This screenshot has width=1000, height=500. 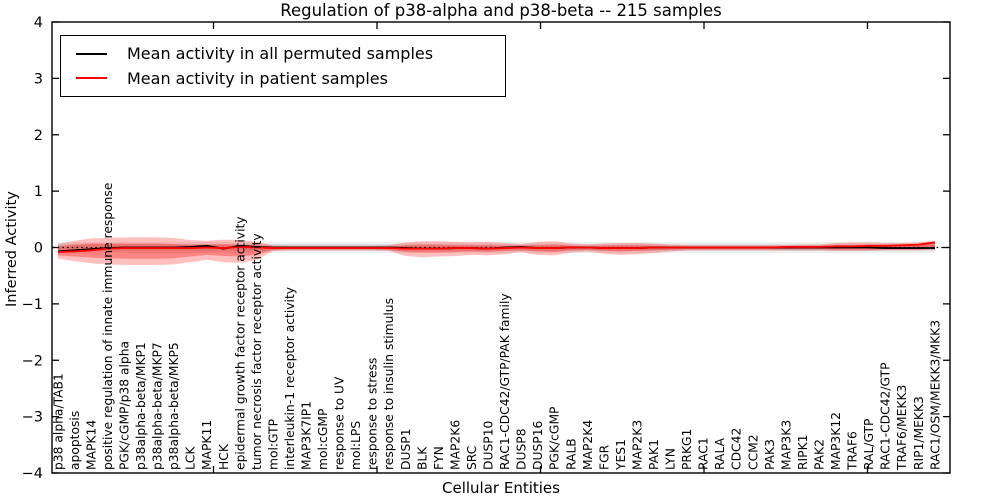 I want to click on x-category-label: MAP2K4, so click(x=588, y=445).